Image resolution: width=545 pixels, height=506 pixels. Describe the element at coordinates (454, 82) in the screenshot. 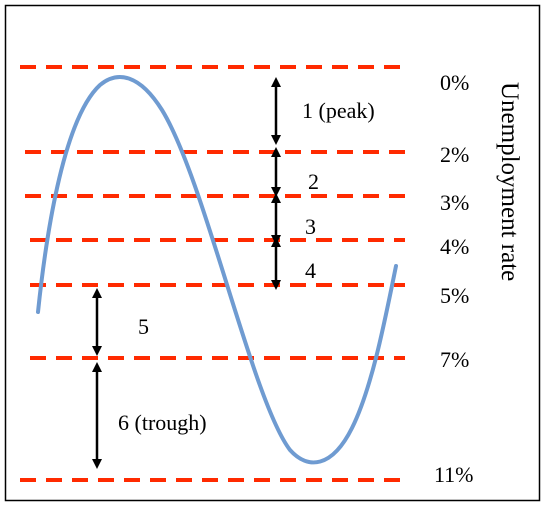

I see `level-label-0: 0%` at that location.